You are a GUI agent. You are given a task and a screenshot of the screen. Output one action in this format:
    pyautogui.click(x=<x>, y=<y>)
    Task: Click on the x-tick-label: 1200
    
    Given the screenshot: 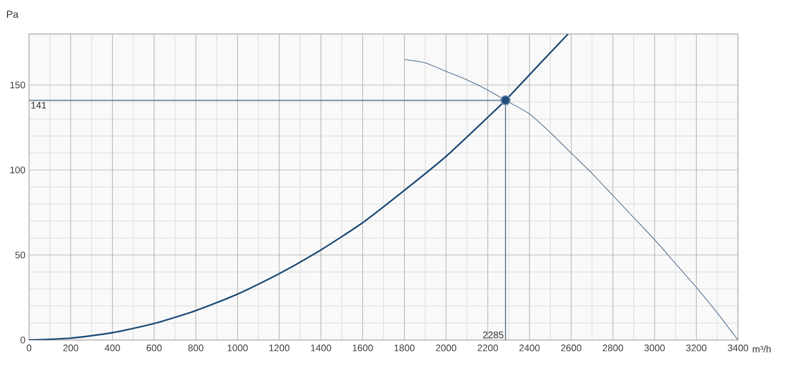 What is the action you would take?
    pyautogui.click(x=279, y=348)
    